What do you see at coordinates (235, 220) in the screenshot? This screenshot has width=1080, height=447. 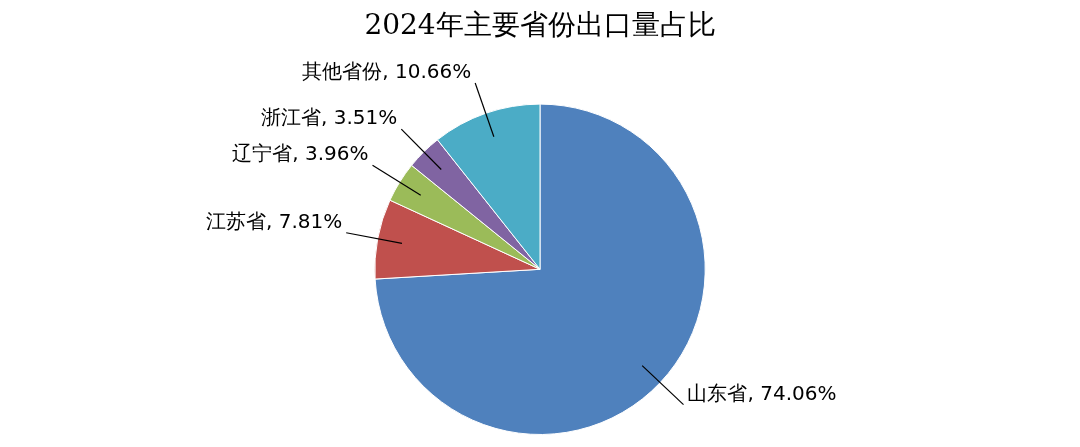 I see `slice-label: 江苏省` at bounding box center [235, 220].